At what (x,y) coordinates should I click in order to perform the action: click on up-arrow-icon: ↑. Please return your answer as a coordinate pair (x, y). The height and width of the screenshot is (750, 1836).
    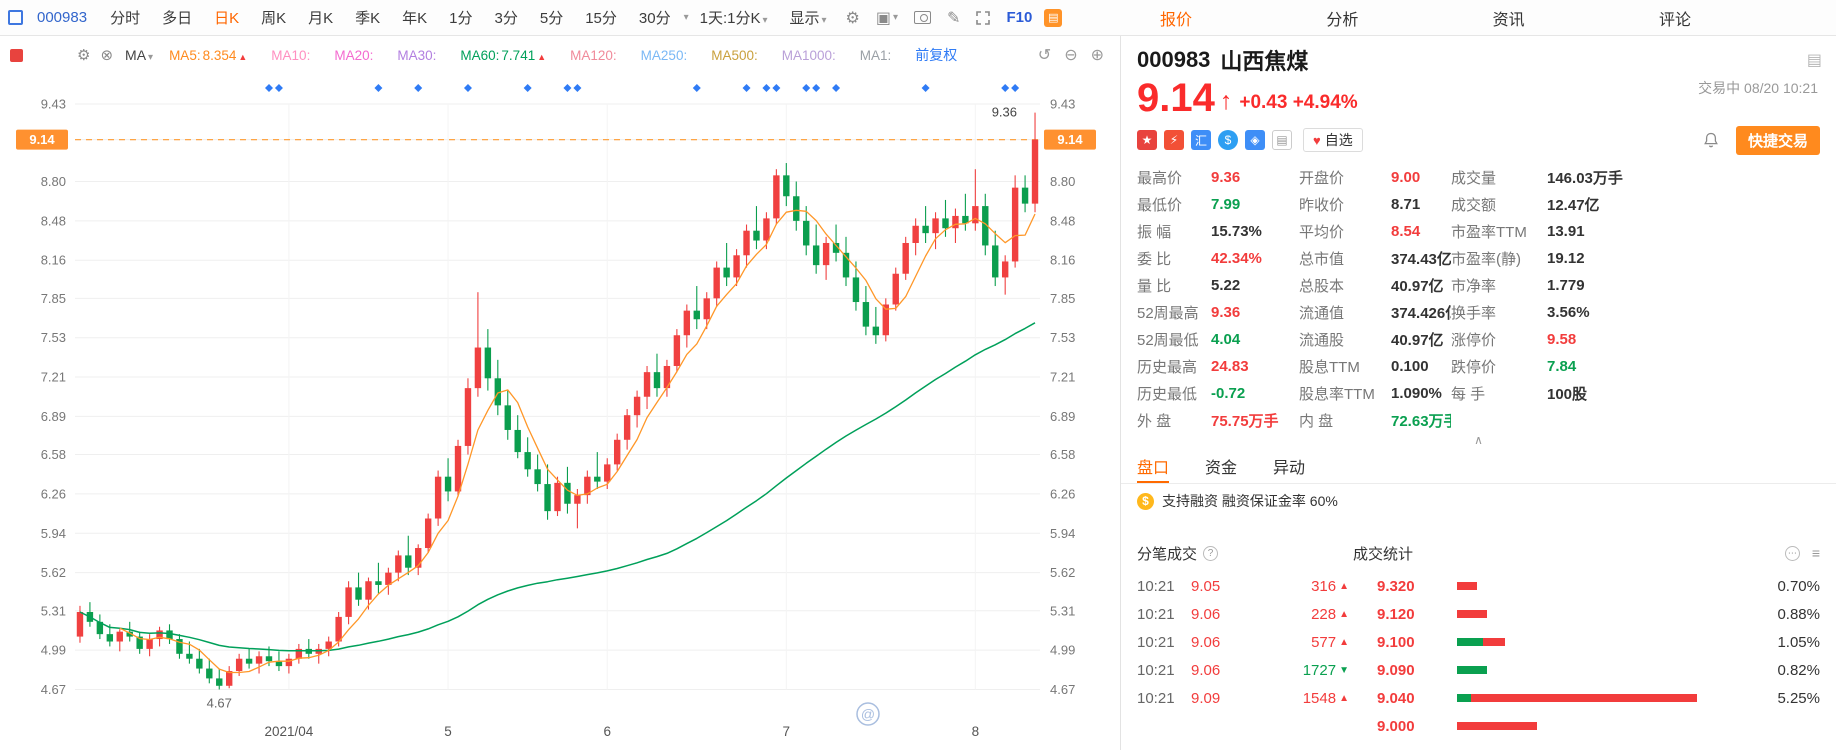
    Looking at the image, I should click on (1226, 101).